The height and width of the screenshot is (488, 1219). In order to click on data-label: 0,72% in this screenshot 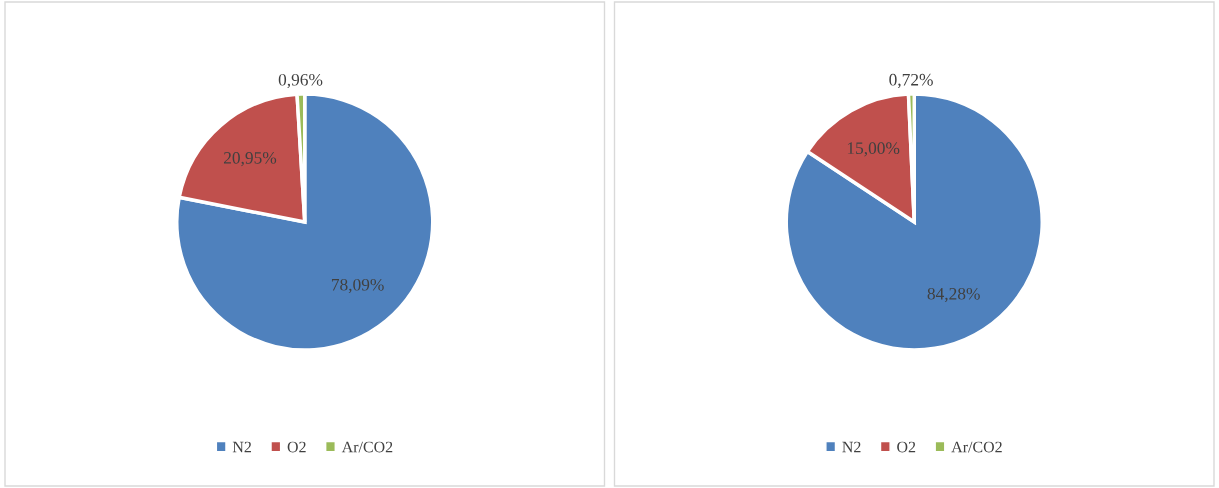, I will do `click(911, 81)`.